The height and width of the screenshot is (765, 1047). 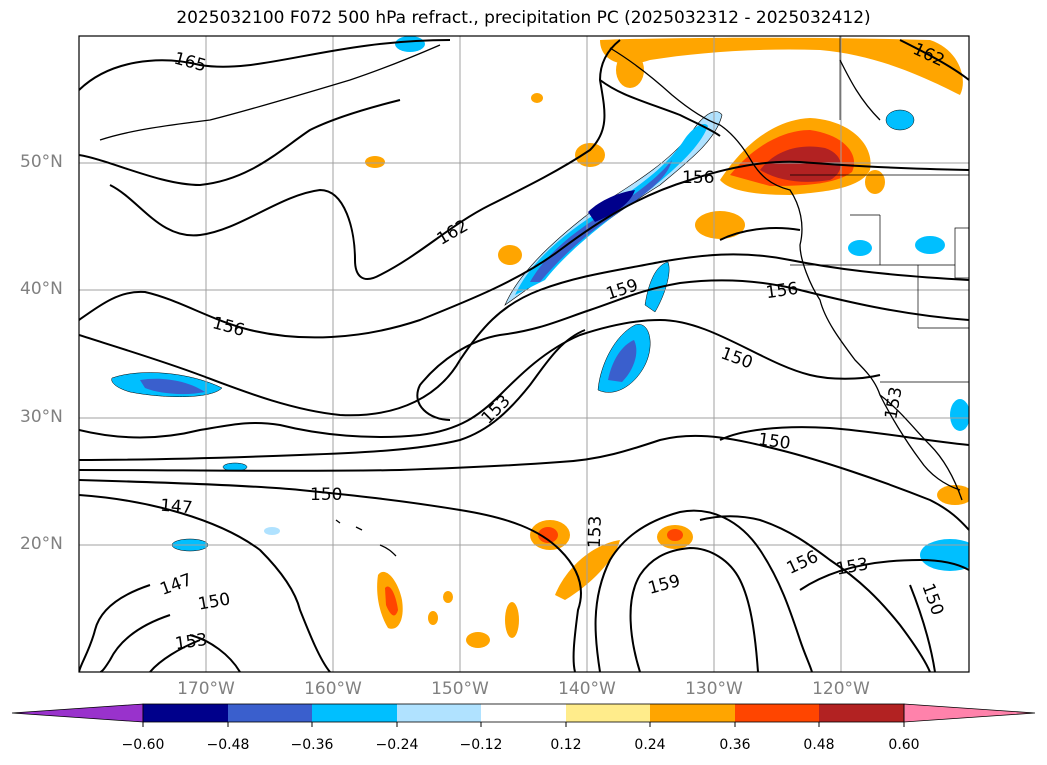 I want to click on colorbar, so click(x=523, y=715).